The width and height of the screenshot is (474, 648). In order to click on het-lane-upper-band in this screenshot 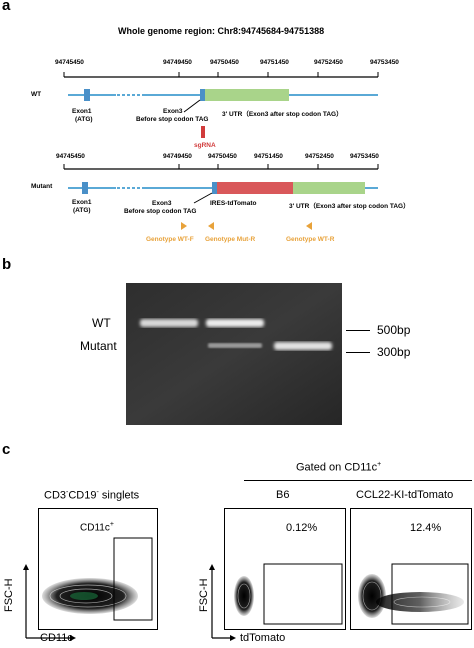, I will do `click(235, 323)`.